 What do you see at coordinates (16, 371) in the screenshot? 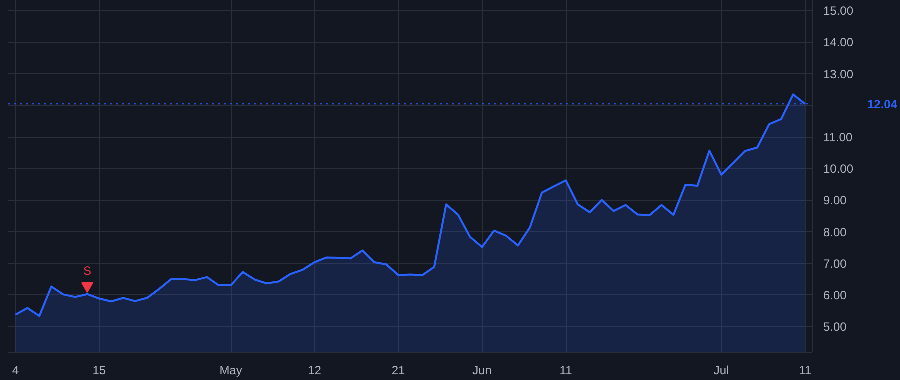
I see `x-tick-label: 4` at bounding box center [16, 371].